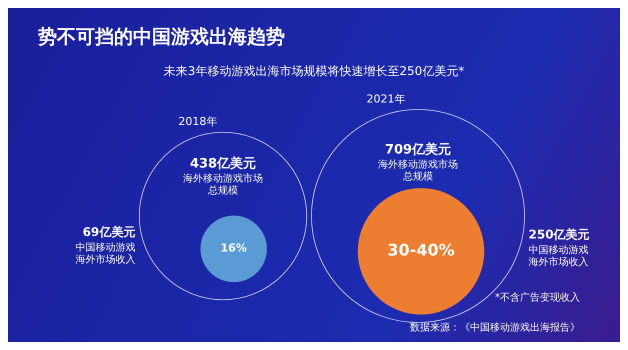 This screenshot has width=628, height=350. Describe the element at coordinates (418, 171) in the screenshot. I see `text: 海外移动游戏市场总规模` at that location.